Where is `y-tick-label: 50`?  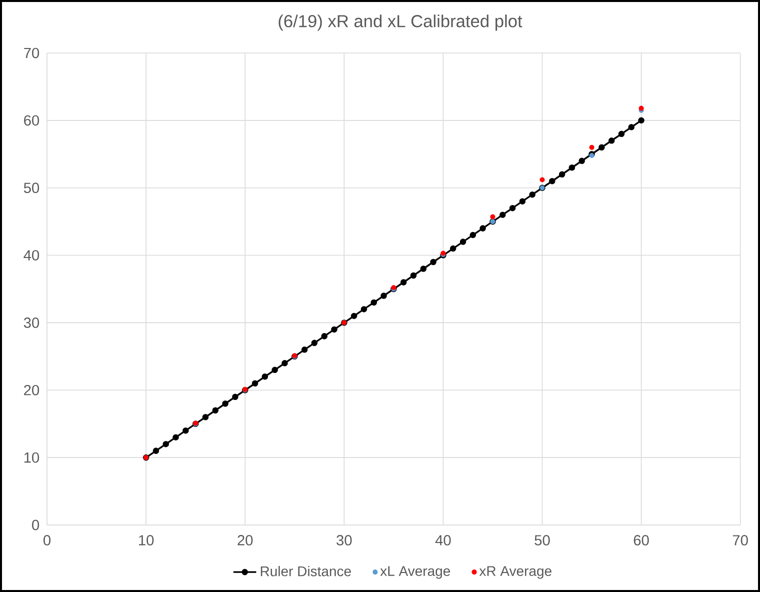
y-tick-label: 50 is located at coordinates (32, 188).